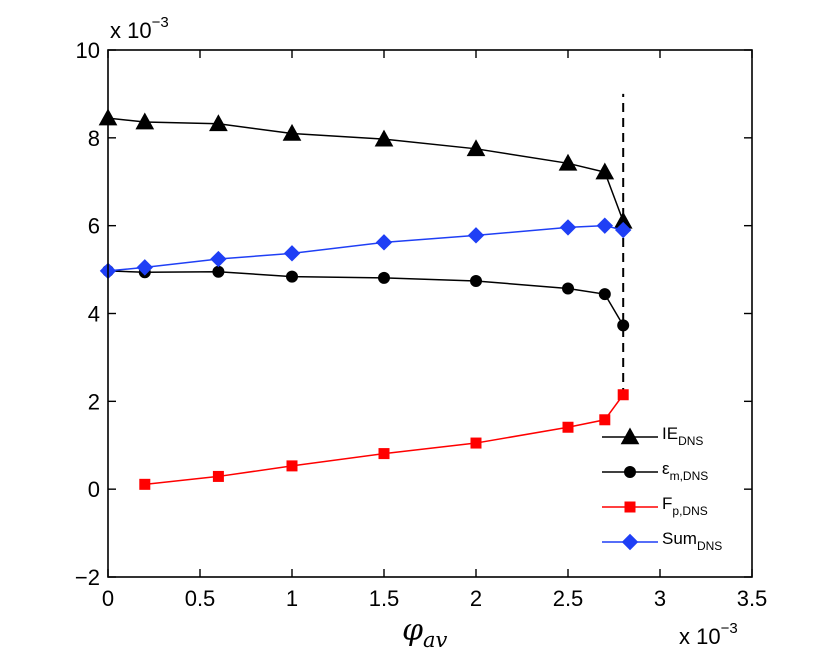 This screenshot has height=652, width=830. What do you see at coordinates (292, 598) in the screenshot?
I see `x-tick-label: 1` at bounding box center [292, 598].